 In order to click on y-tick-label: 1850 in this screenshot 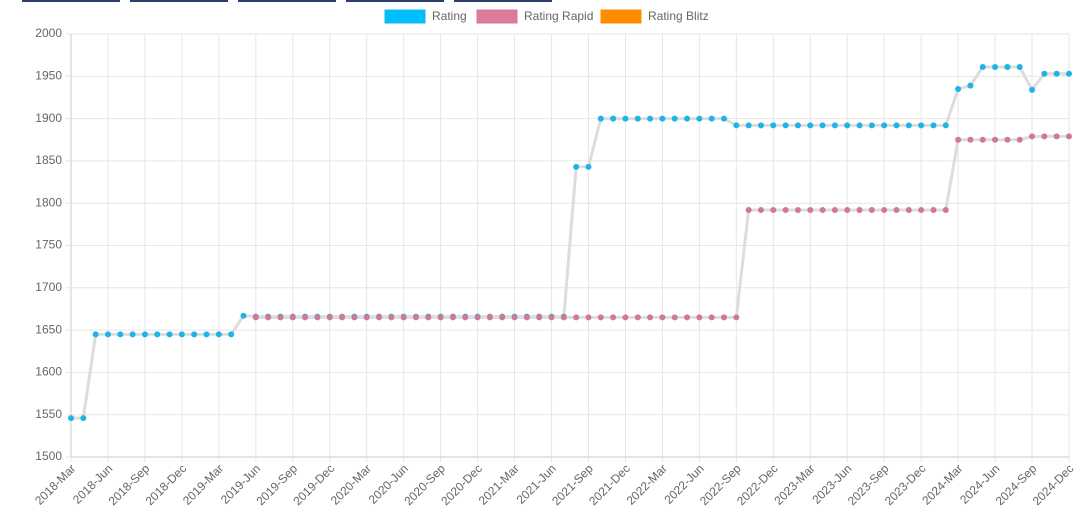, I will do `click(48, 160)`.